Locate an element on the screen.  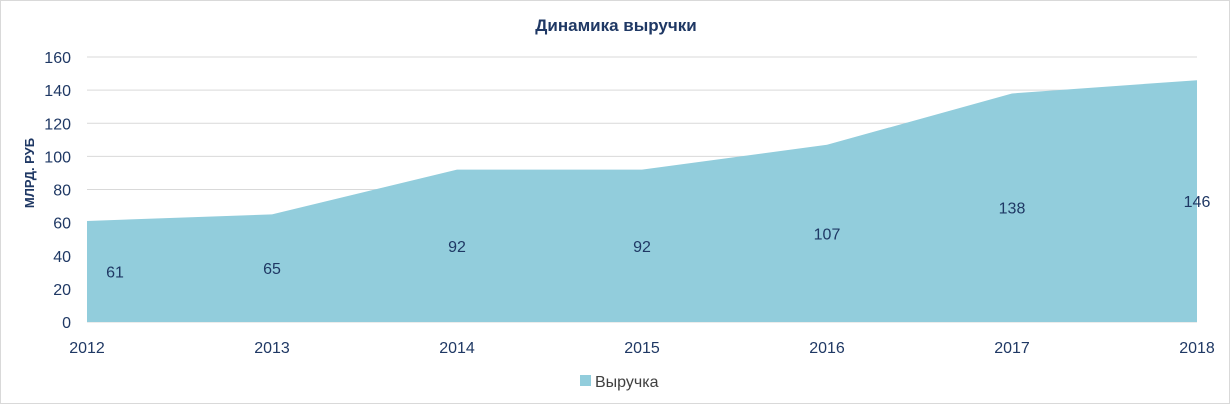
y-tick-label: 120 is located at coordinates (57, 124).